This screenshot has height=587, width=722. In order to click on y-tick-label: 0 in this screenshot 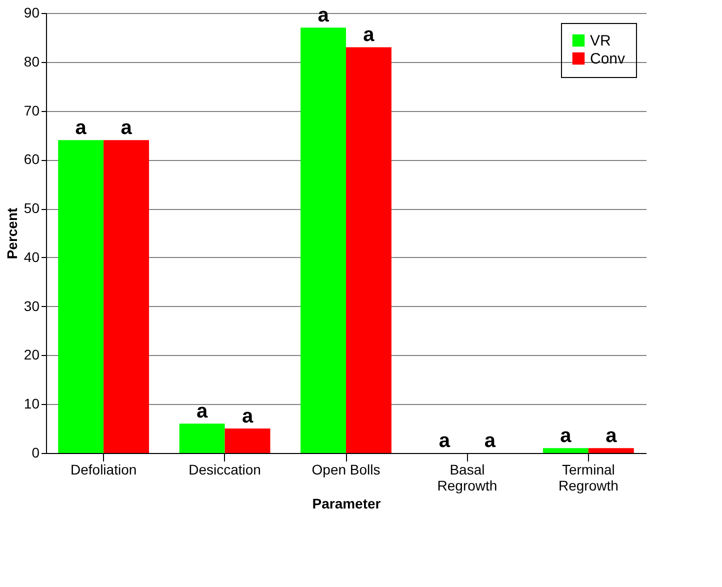, I will do `click(36, 452)`.